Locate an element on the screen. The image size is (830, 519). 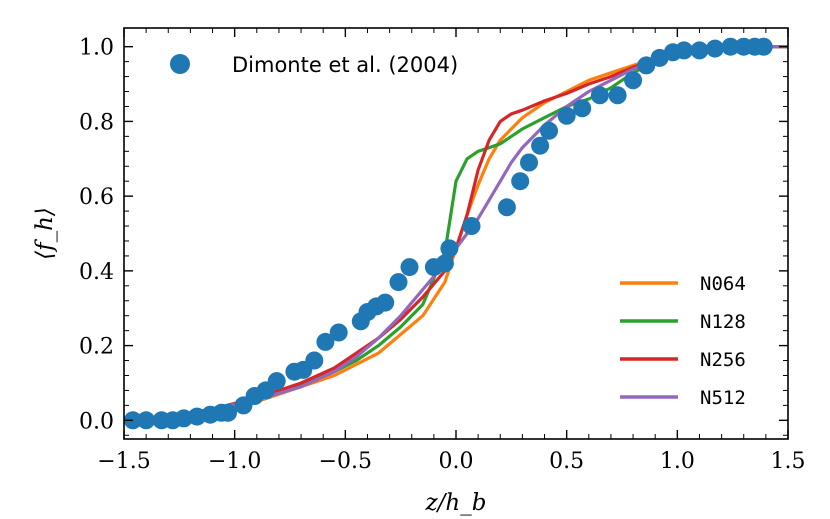
legend-label-N128: N128 is located at coordinates (723, 322).